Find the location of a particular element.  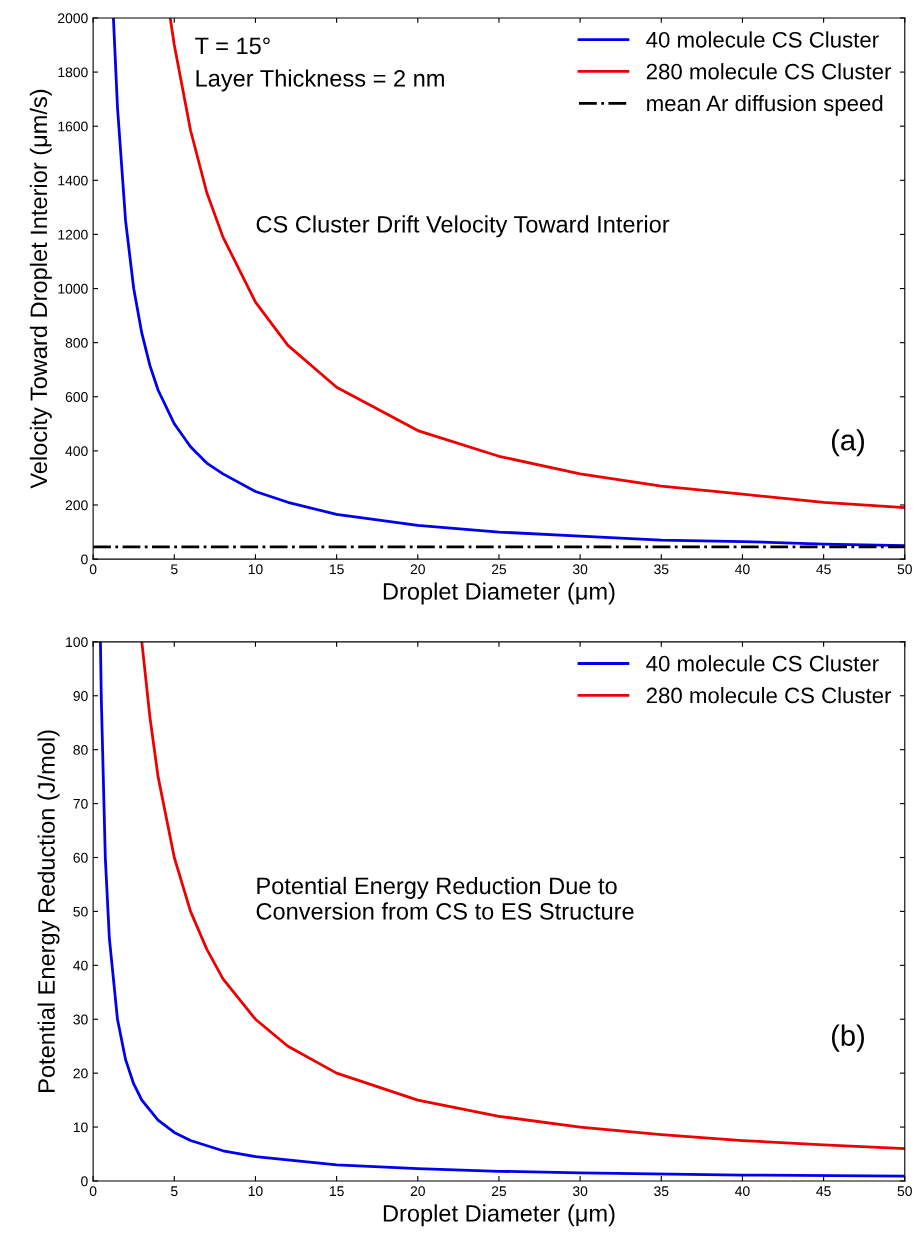

y-tick-label: 20 is located at coordinates (80, 1073).